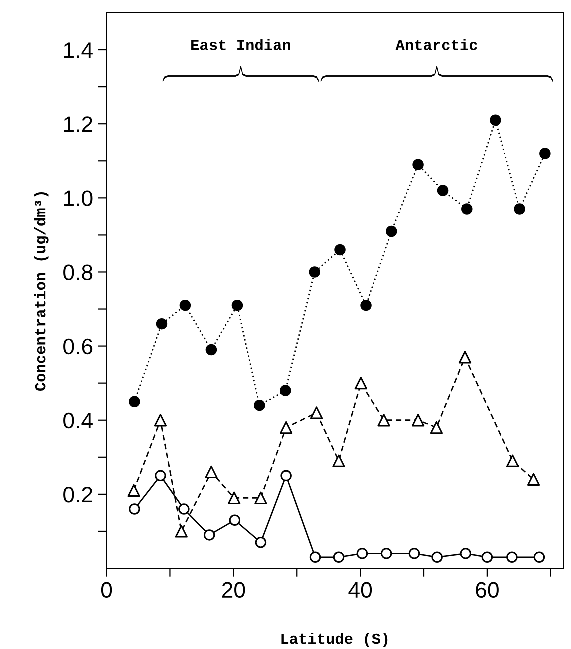 The height and width of the screenshot is (649, 571). Describe the element at coordinates (78, 494) in the screenshot. I see `y-tick-label: 0.2` at that location.